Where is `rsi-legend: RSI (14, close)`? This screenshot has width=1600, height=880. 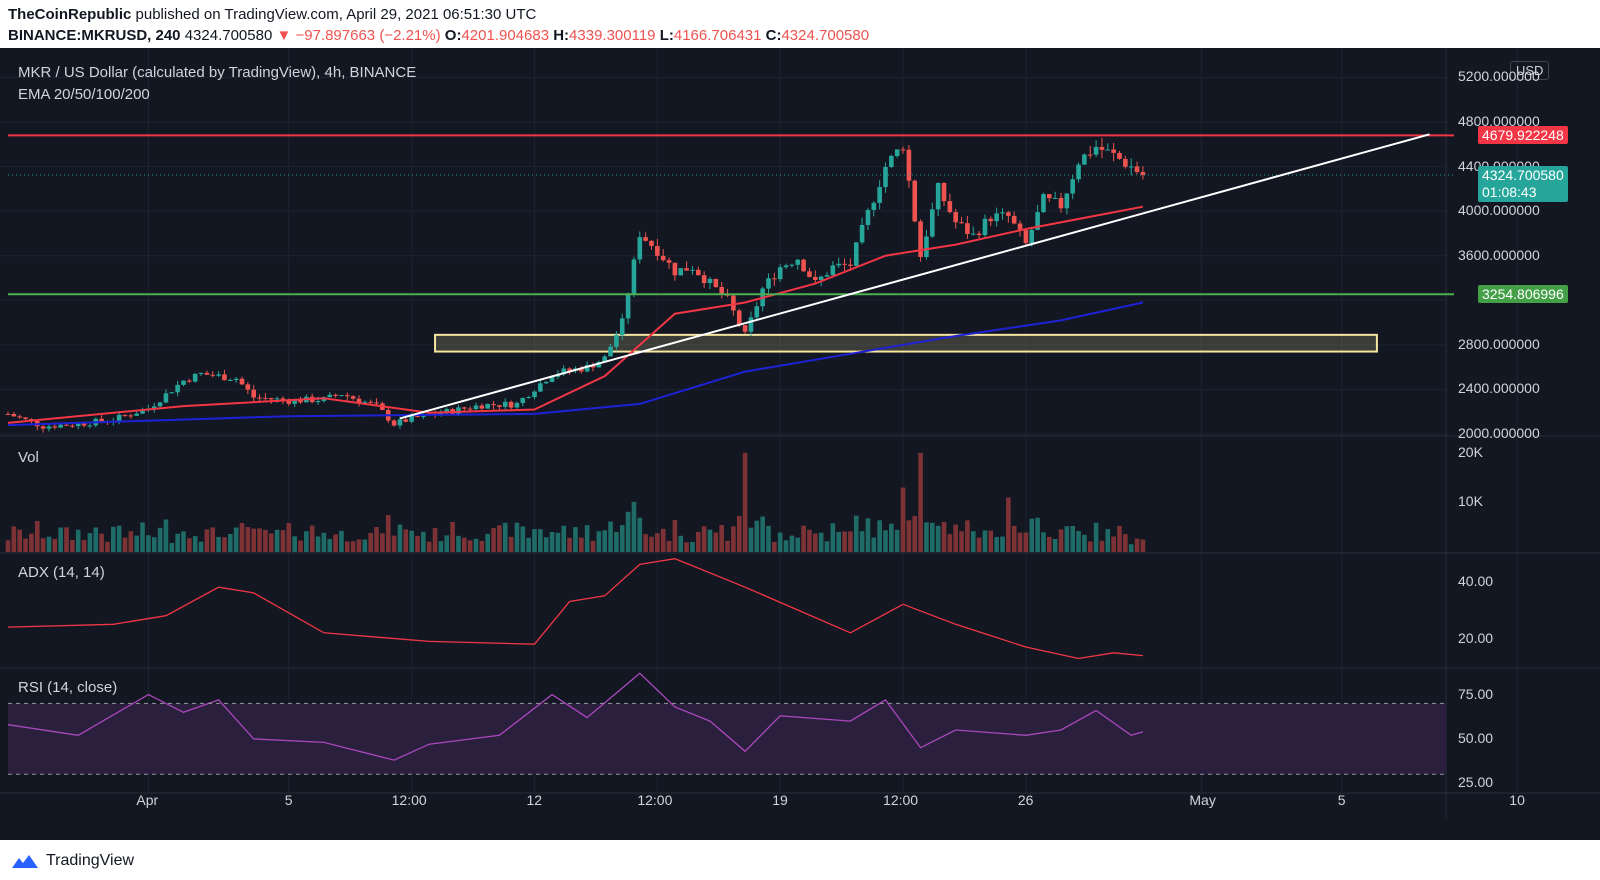
rsi-legend: RSI (14, close) is located at coordinates (68, 687).